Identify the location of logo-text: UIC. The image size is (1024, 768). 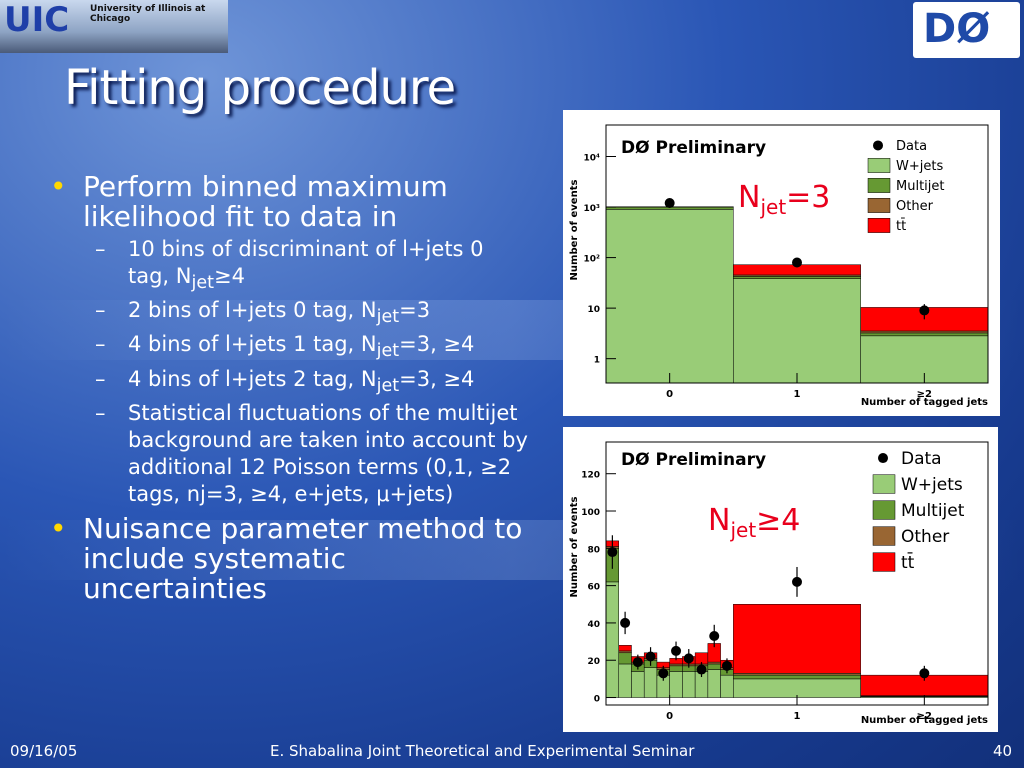
(37, 20).